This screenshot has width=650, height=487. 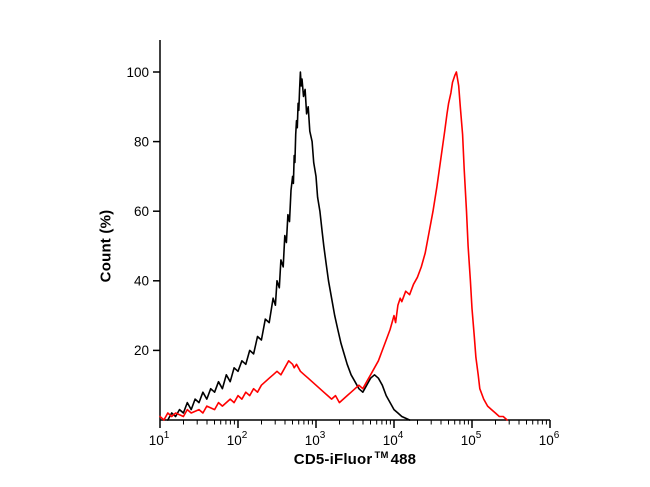 I want to click on x-tick-label: 10³, so click(x=315, y=439).